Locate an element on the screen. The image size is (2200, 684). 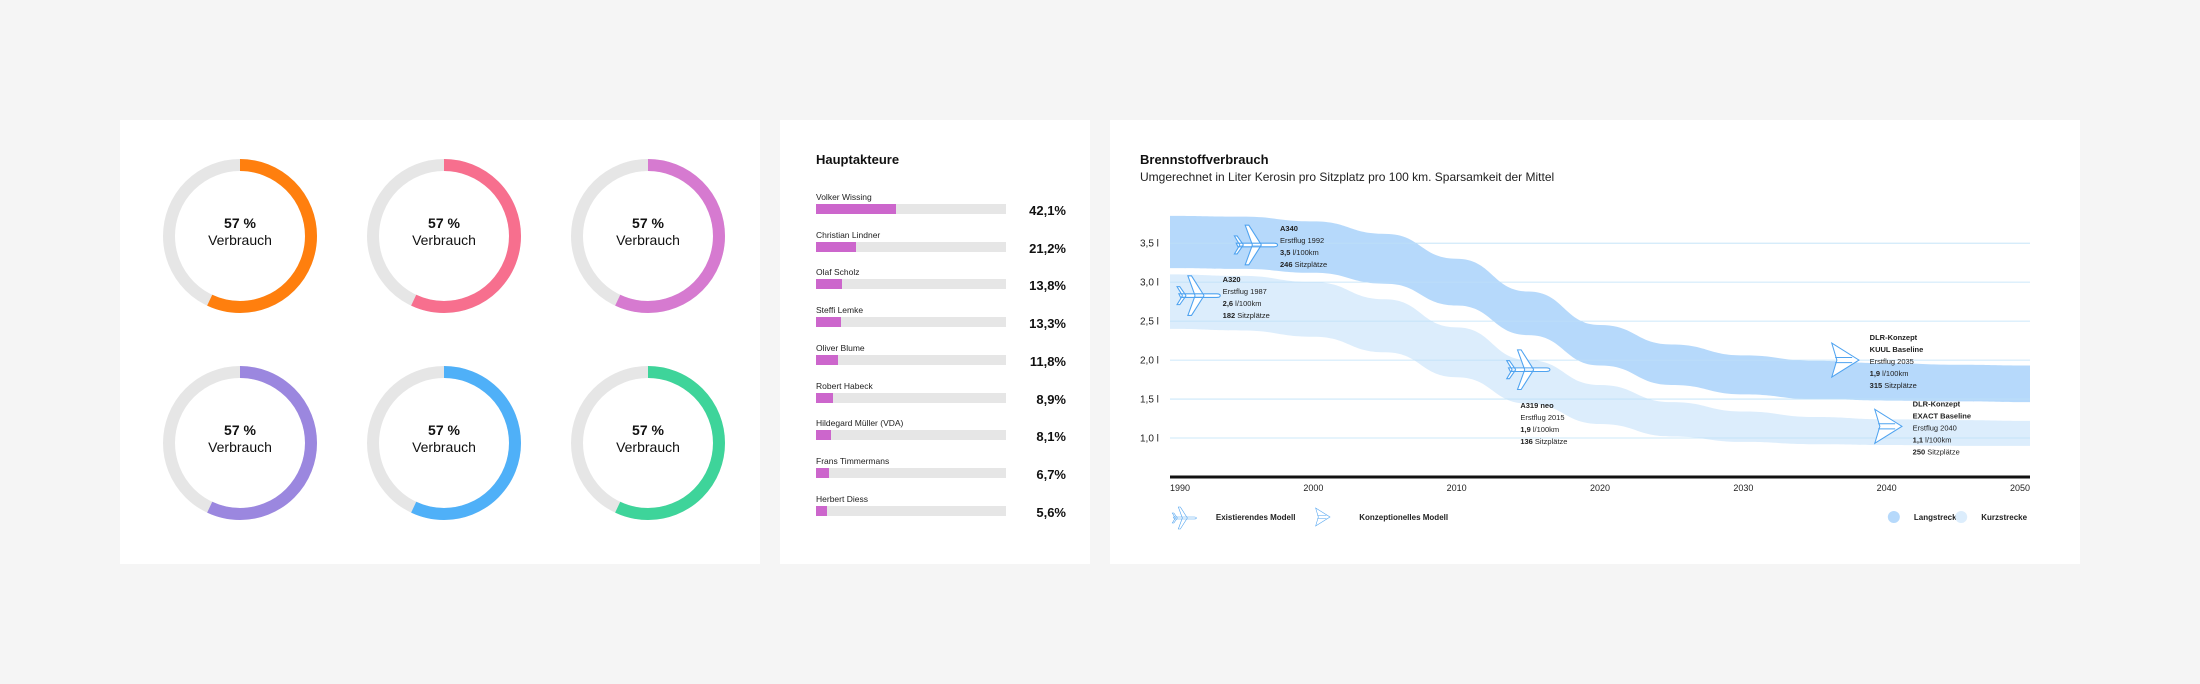
bar-row: Robert Habeck 8,9% is located at coordinates (941, 395).